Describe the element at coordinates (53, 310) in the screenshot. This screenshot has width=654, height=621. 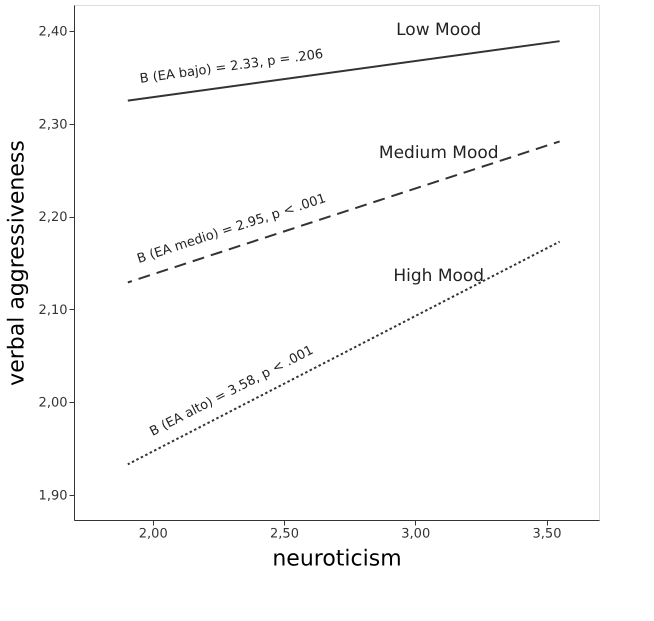
I see `y-tick-label: 2,10` at that location.